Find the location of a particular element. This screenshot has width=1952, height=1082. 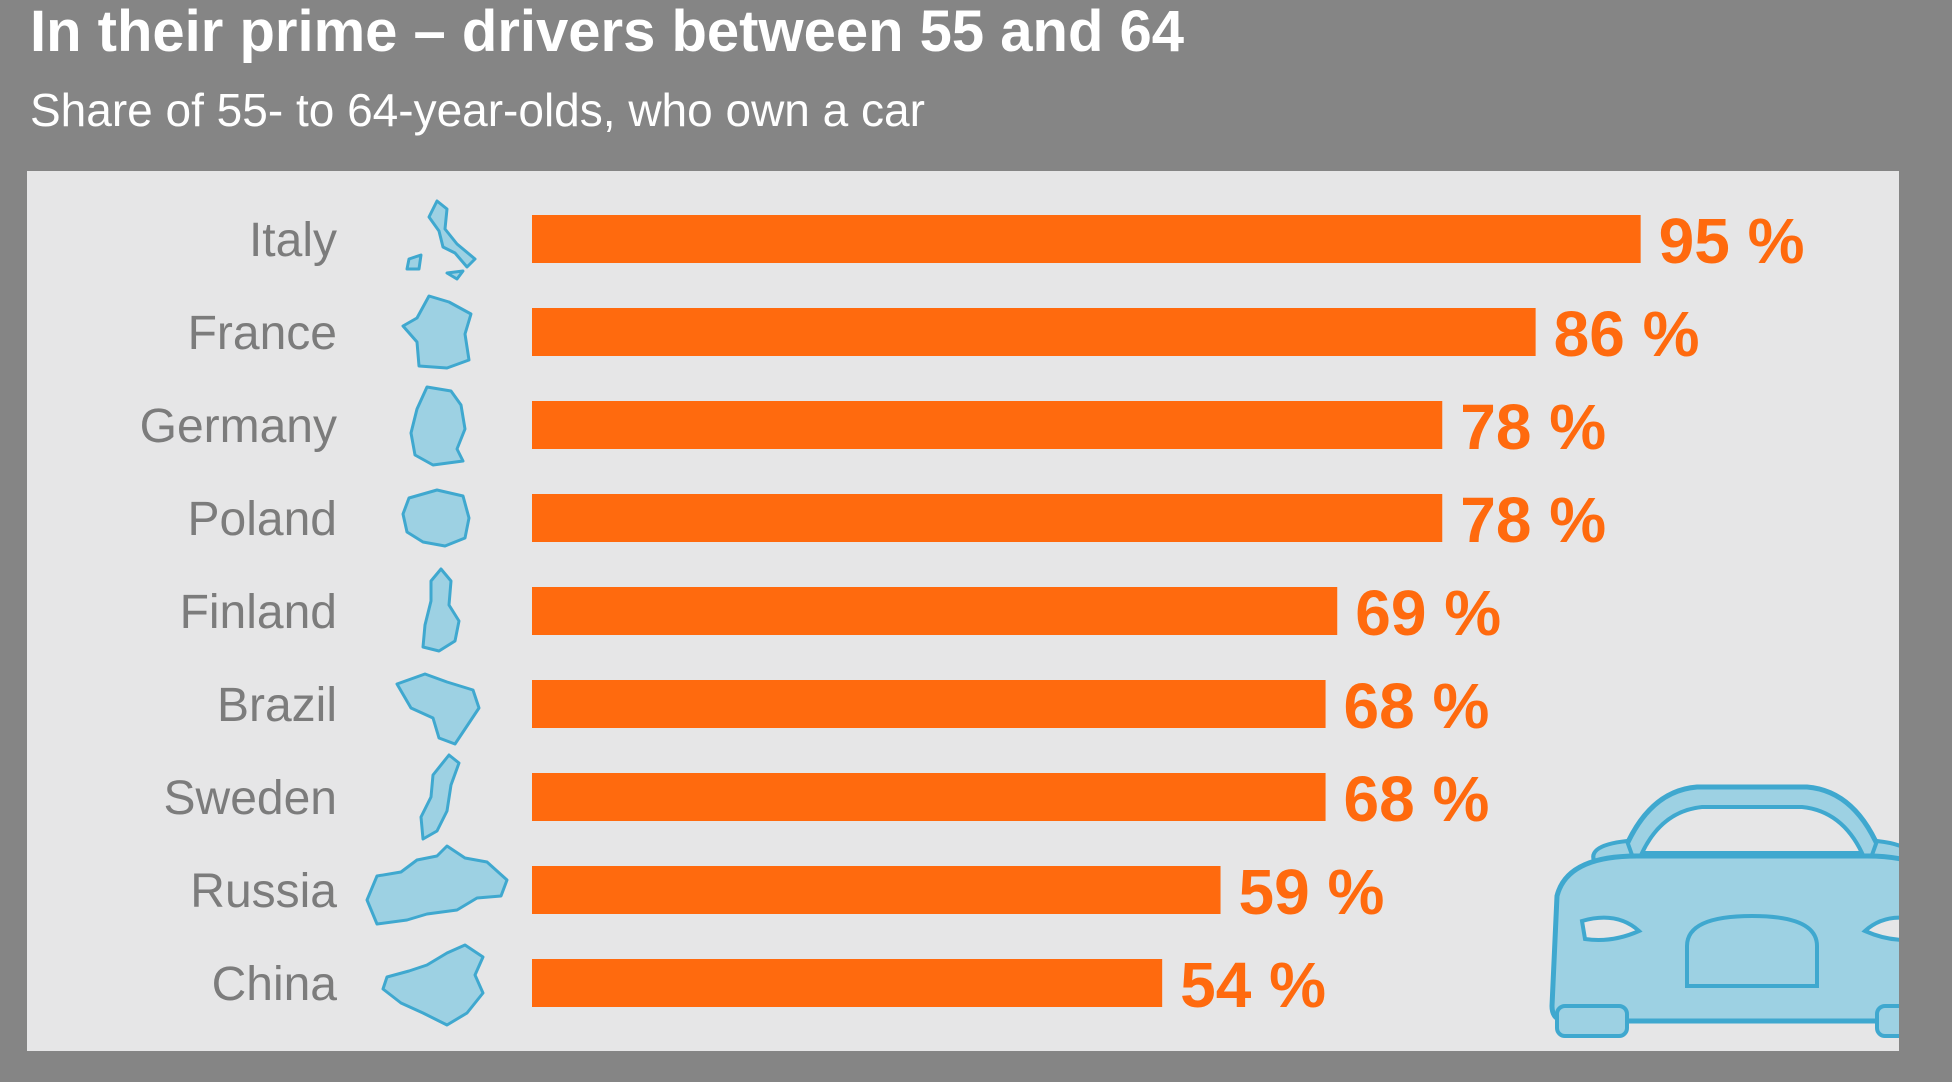

category-label: Germany is located at coordinates (238, 426).